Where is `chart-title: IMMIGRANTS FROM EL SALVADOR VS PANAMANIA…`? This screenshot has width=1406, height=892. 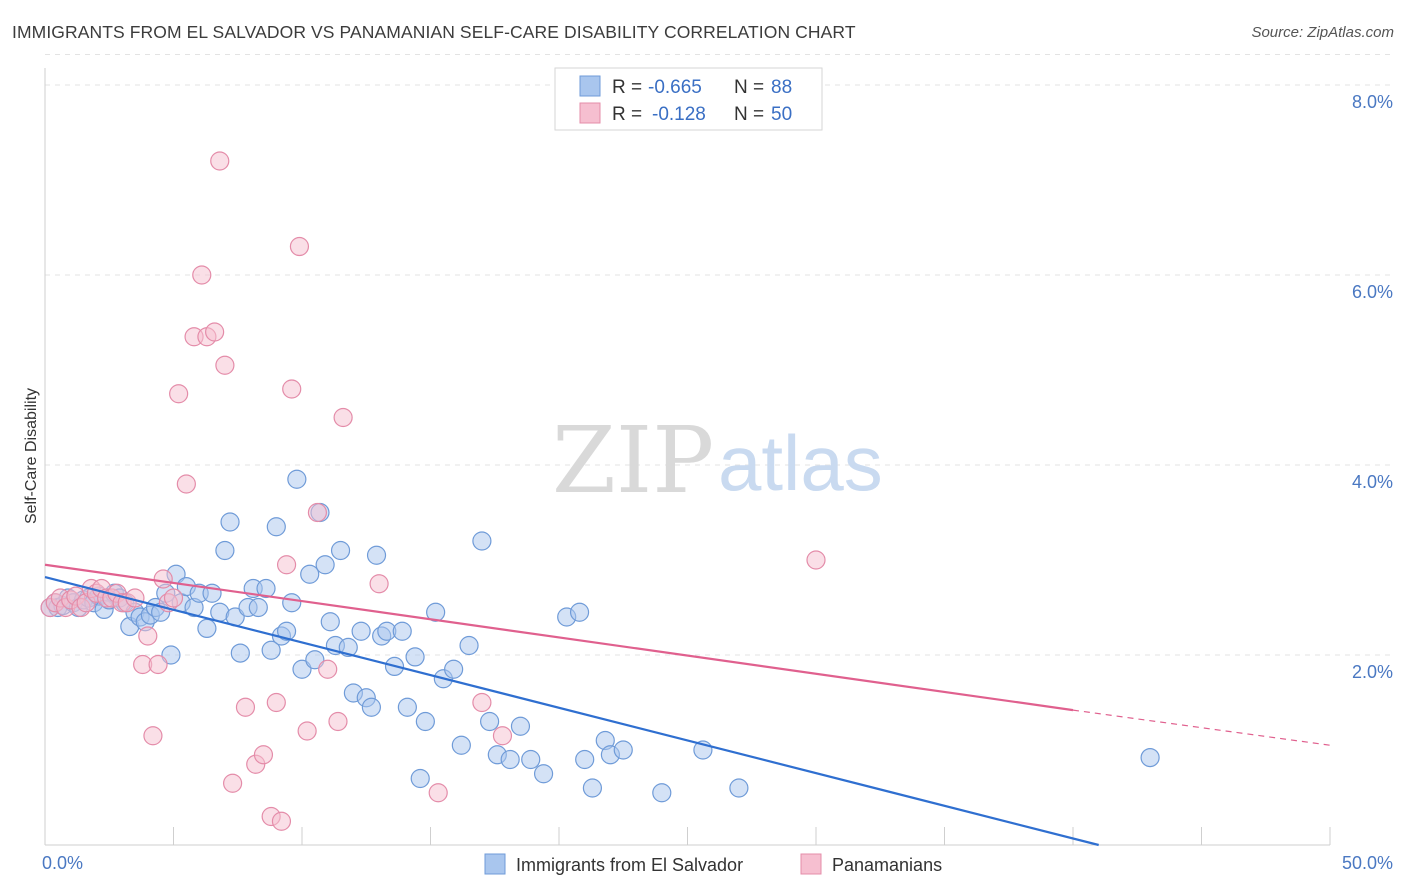 chart-title: IMMIGRANTS FROM EL SALVADOR VS PANAMANIA… is located at coordinates (434, 32).